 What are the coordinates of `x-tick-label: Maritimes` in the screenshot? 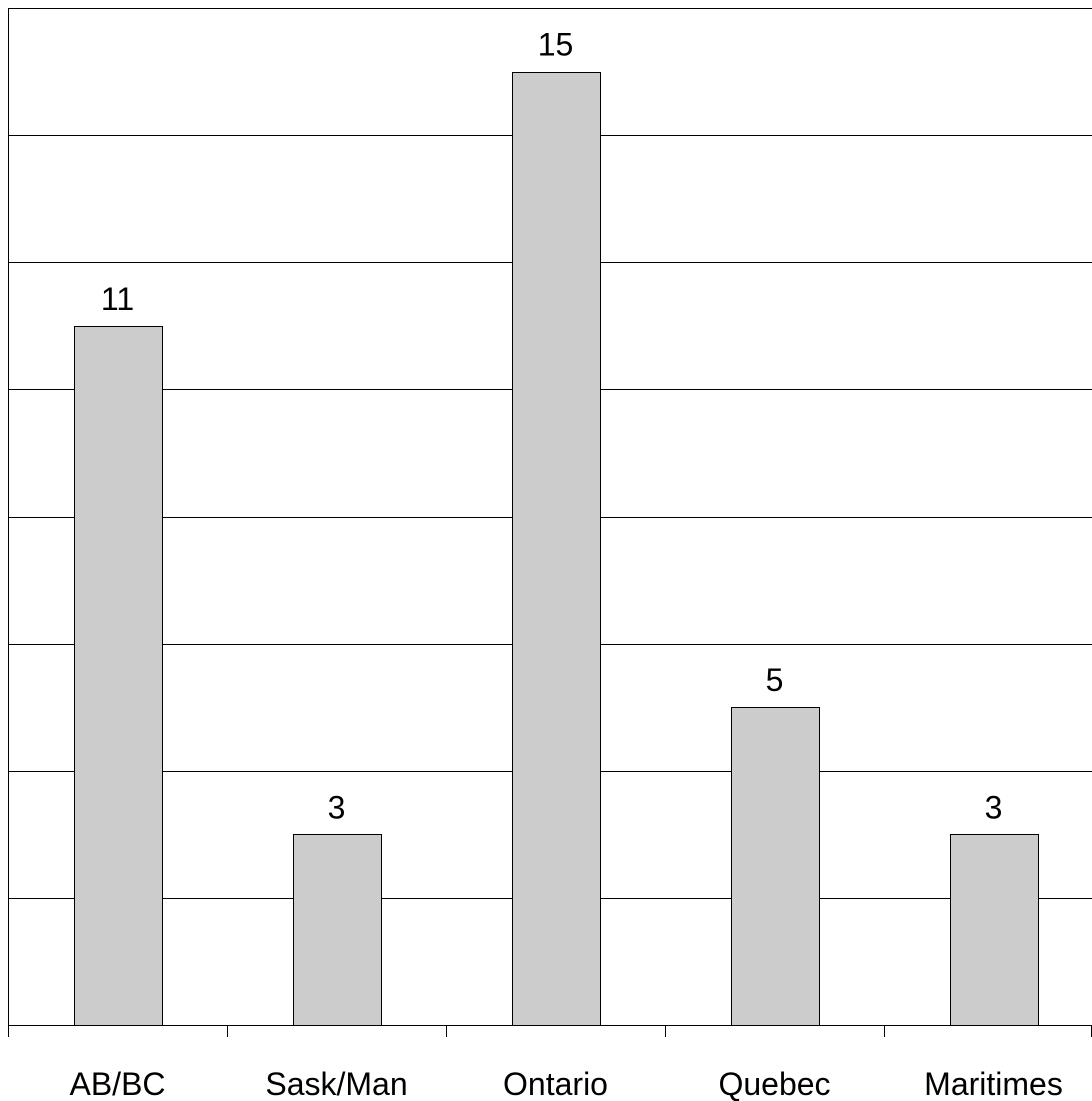 It's located at (993, 1083).